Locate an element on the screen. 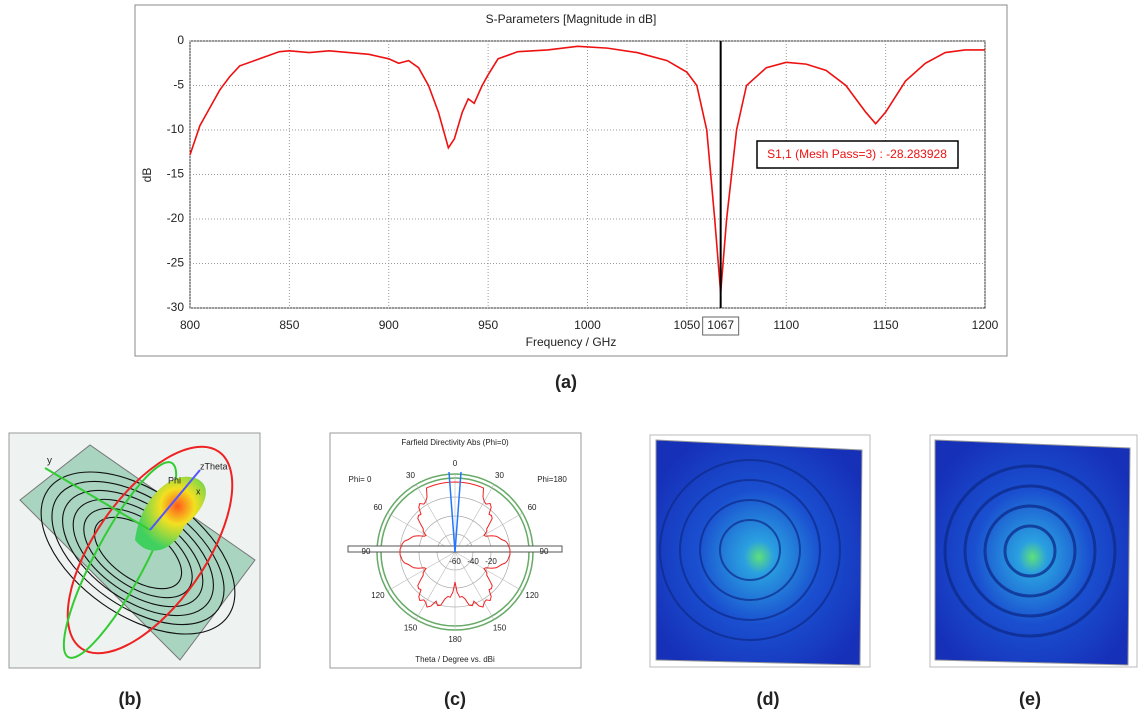 The height and width of the screenshot is (719, 1144). y-tick-label: 0 is located at coordinates (180, 40).